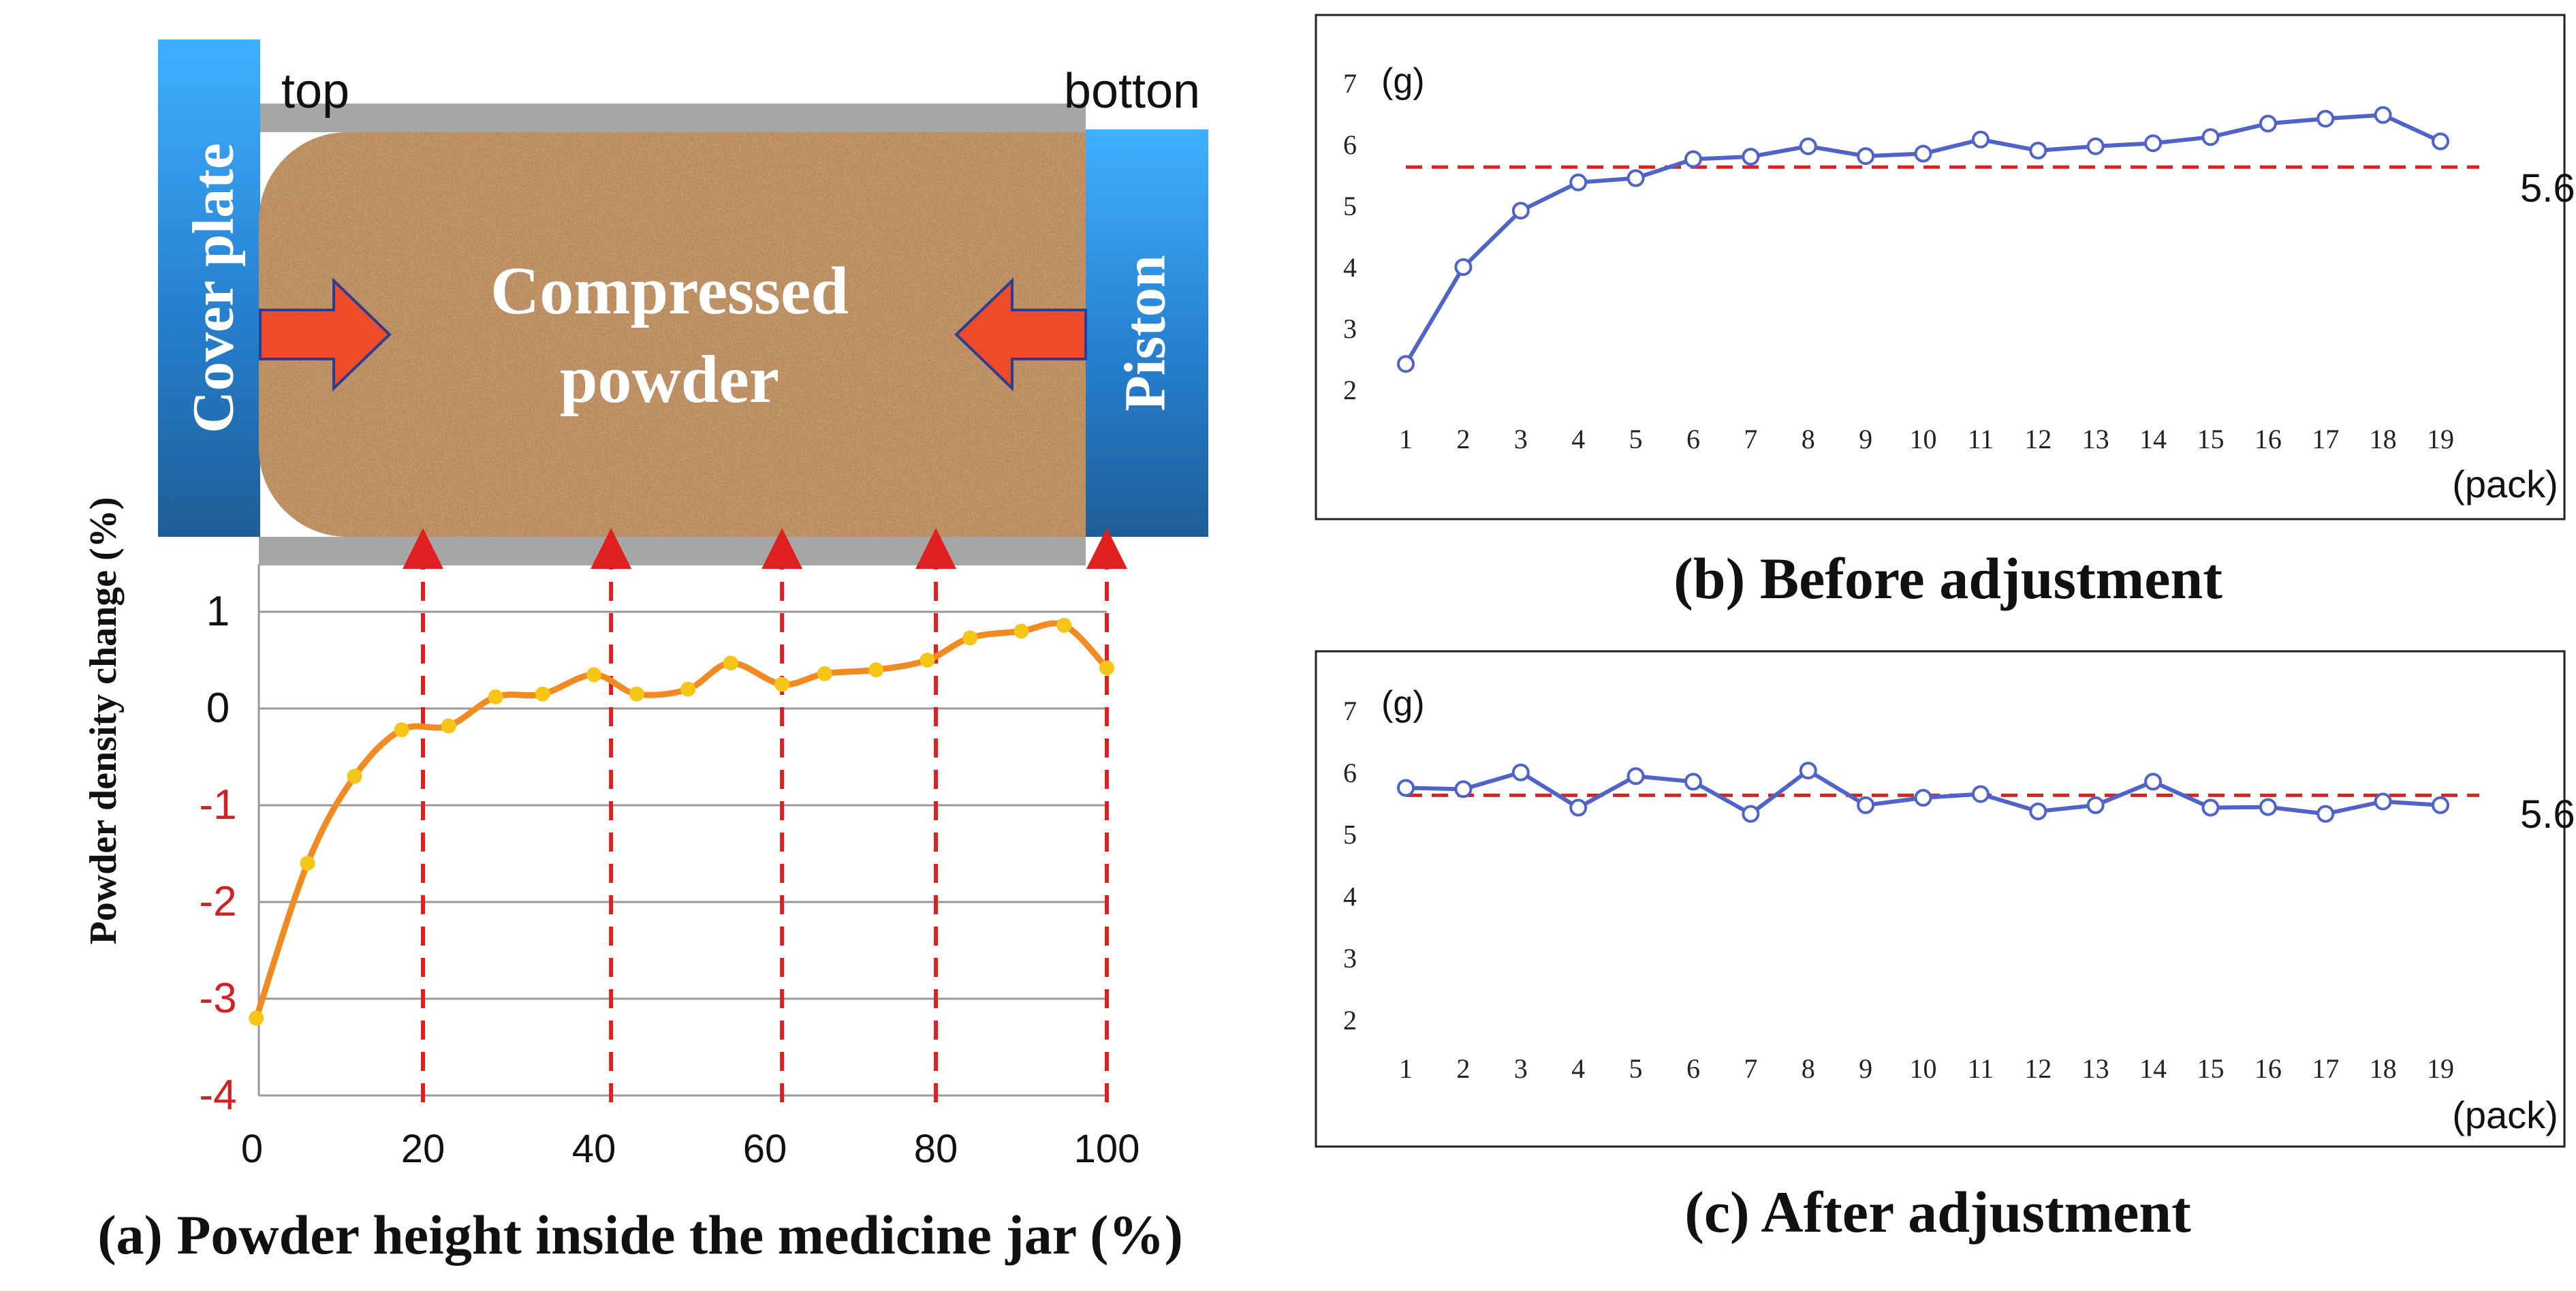 The image size is (2576, 1291). I want to click on powder-label-line1: Compressed, so click(669, 291).